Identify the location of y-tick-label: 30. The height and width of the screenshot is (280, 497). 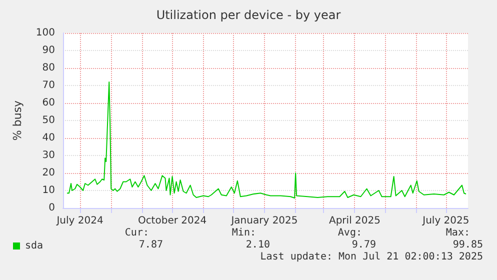
(48, 155).